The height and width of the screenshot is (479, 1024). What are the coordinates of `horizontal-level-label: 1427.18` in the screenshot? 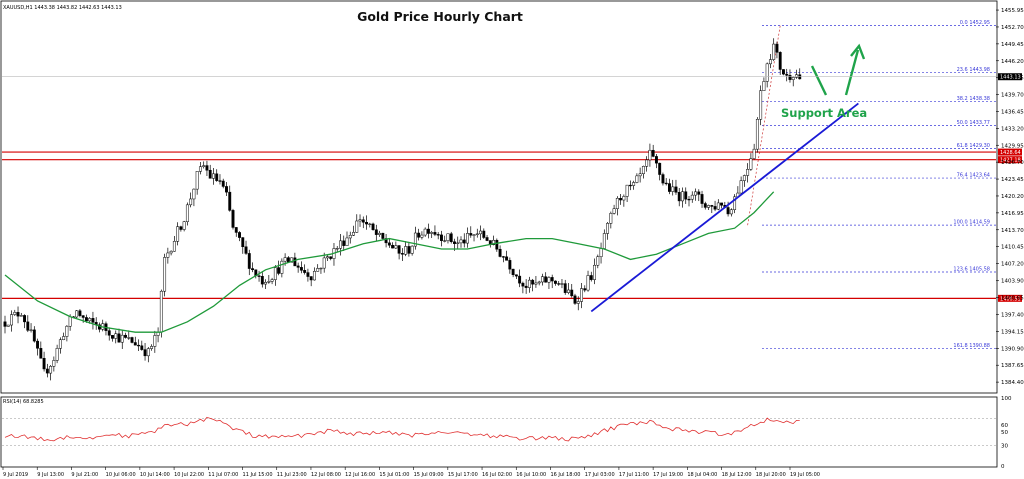 It's located at (1010, 161).